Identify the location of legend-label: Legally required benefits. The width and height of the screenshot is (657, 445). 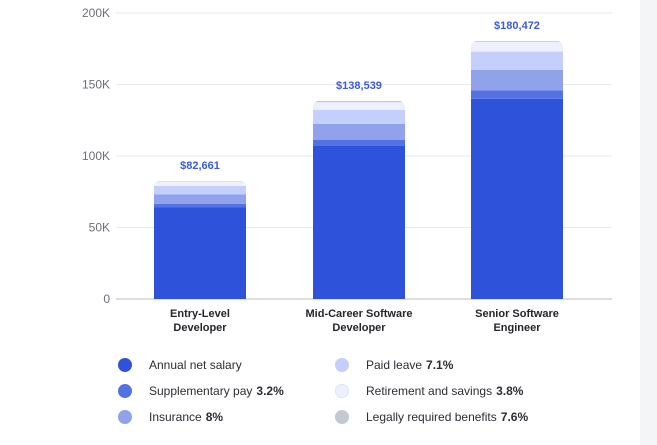
(431, 417).